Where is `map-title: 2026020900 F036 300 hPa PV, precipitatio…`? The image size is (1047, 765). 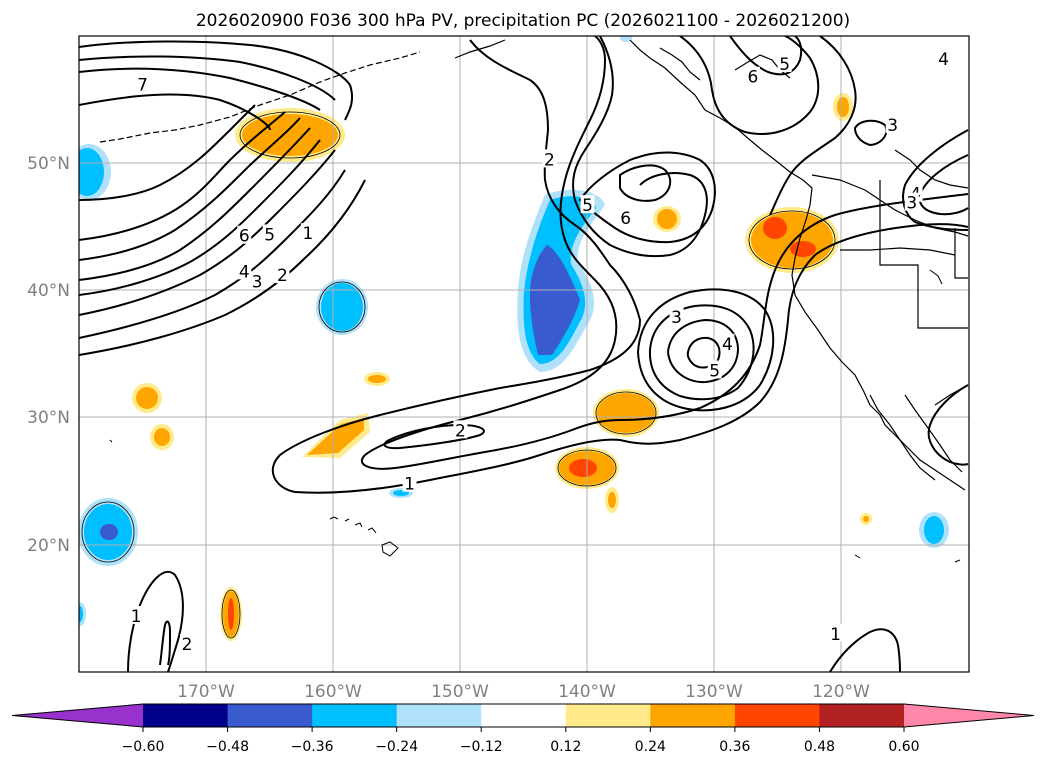
map-title: 2026020900 F036 300 hPa PV, precipitatio… is located at coordinates (523, 21).